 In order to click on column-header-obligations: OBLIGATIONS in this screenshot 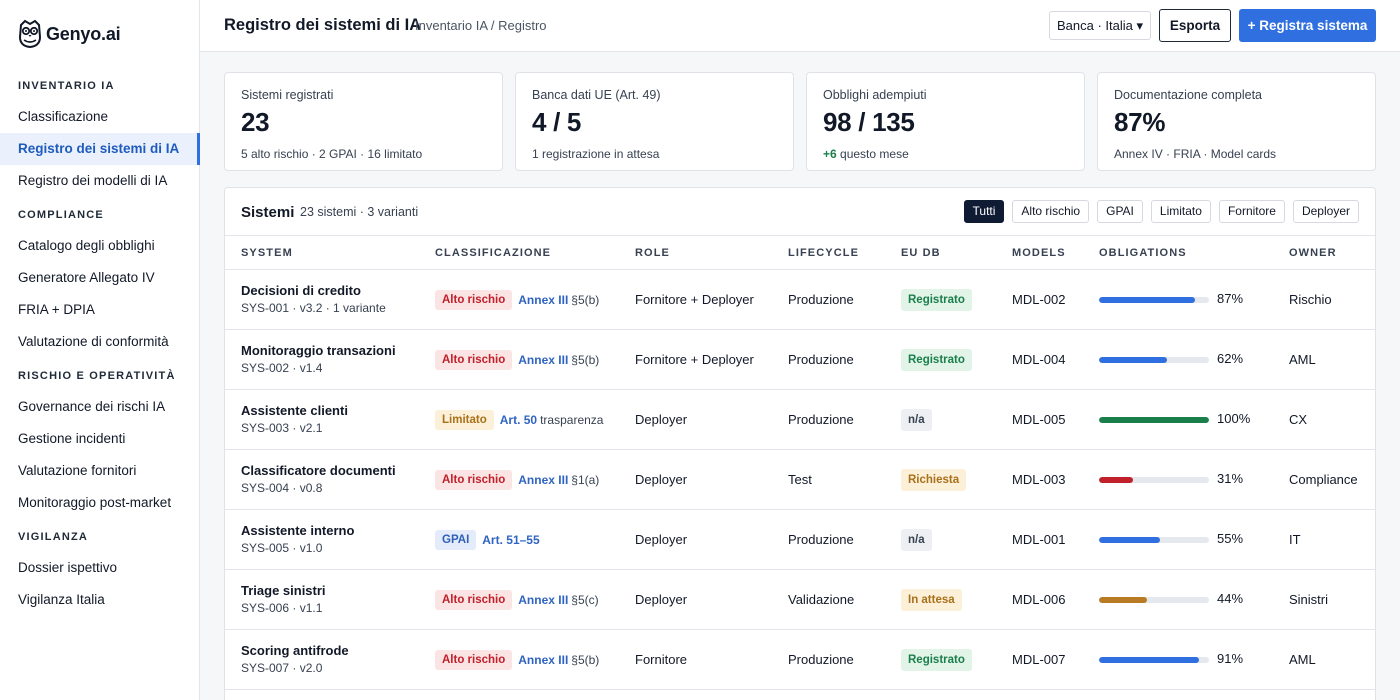, I will do `click(1143, 253)`.